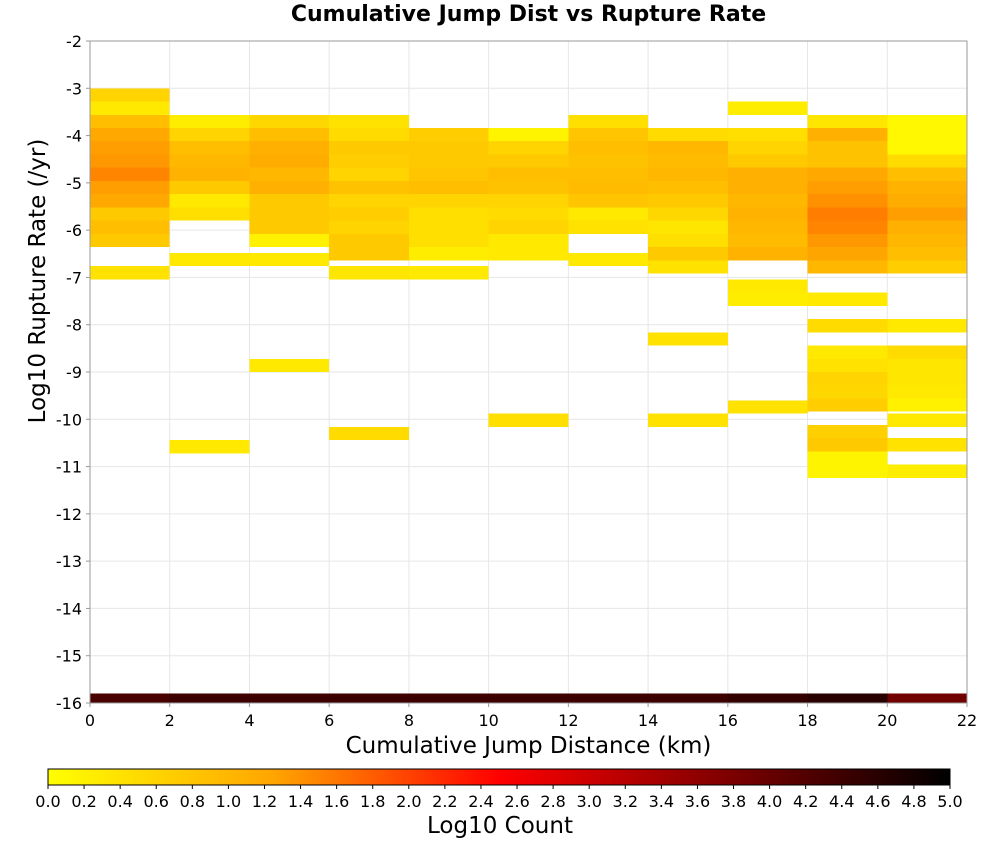  I want to click on x-axis-label: Cumulative Jump Distance (km), so click(528, 746).